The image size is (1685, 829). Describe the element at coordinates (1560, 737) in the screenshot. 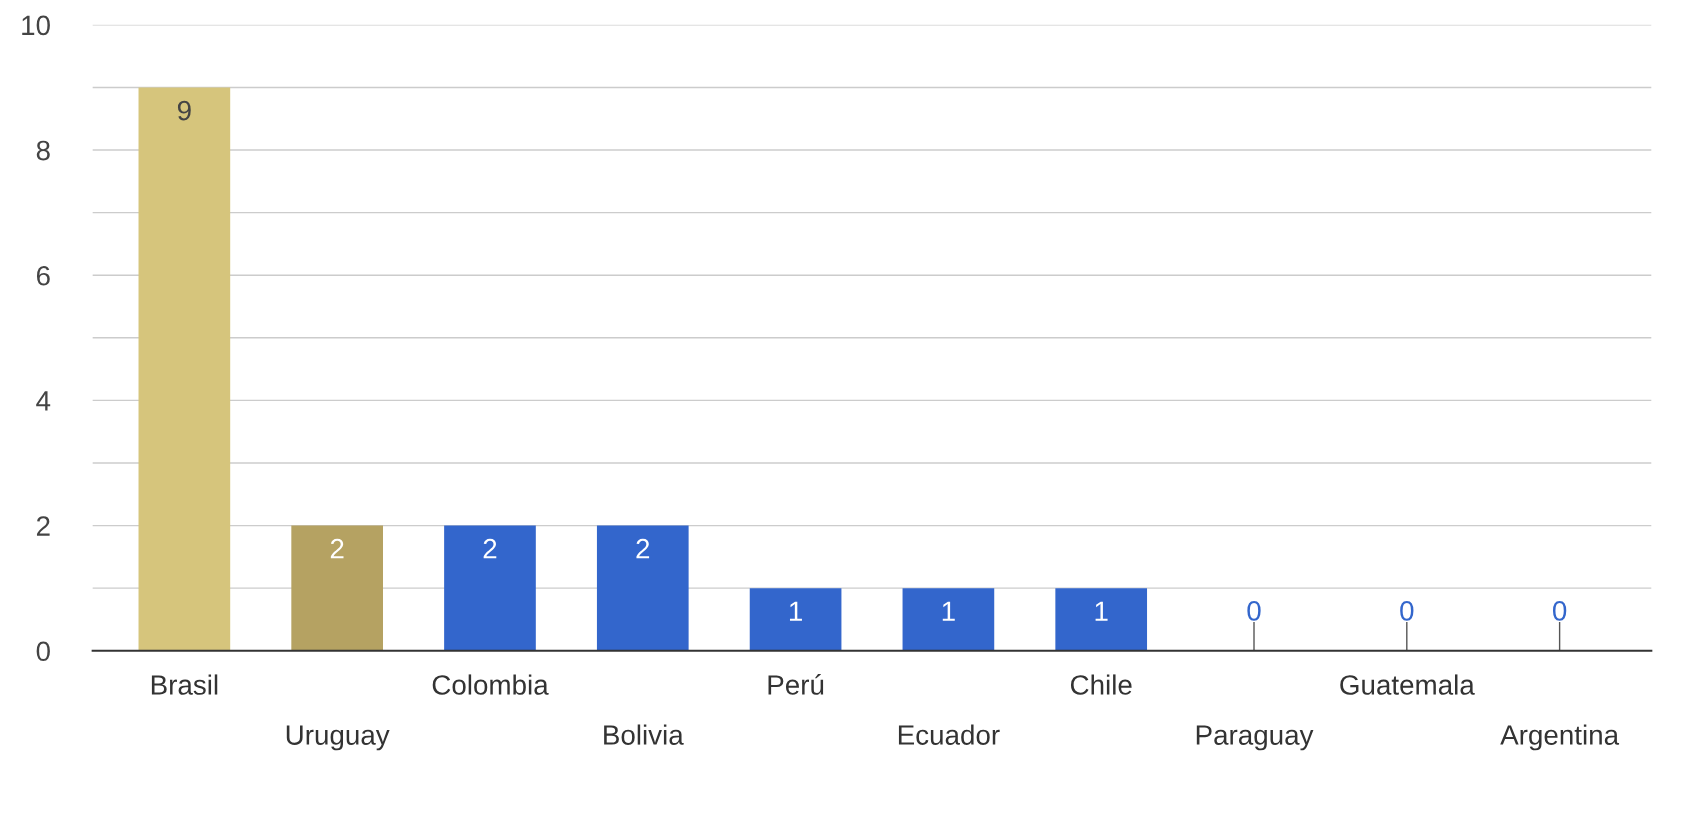

I see `x-tick-label: Argentina` at that location.